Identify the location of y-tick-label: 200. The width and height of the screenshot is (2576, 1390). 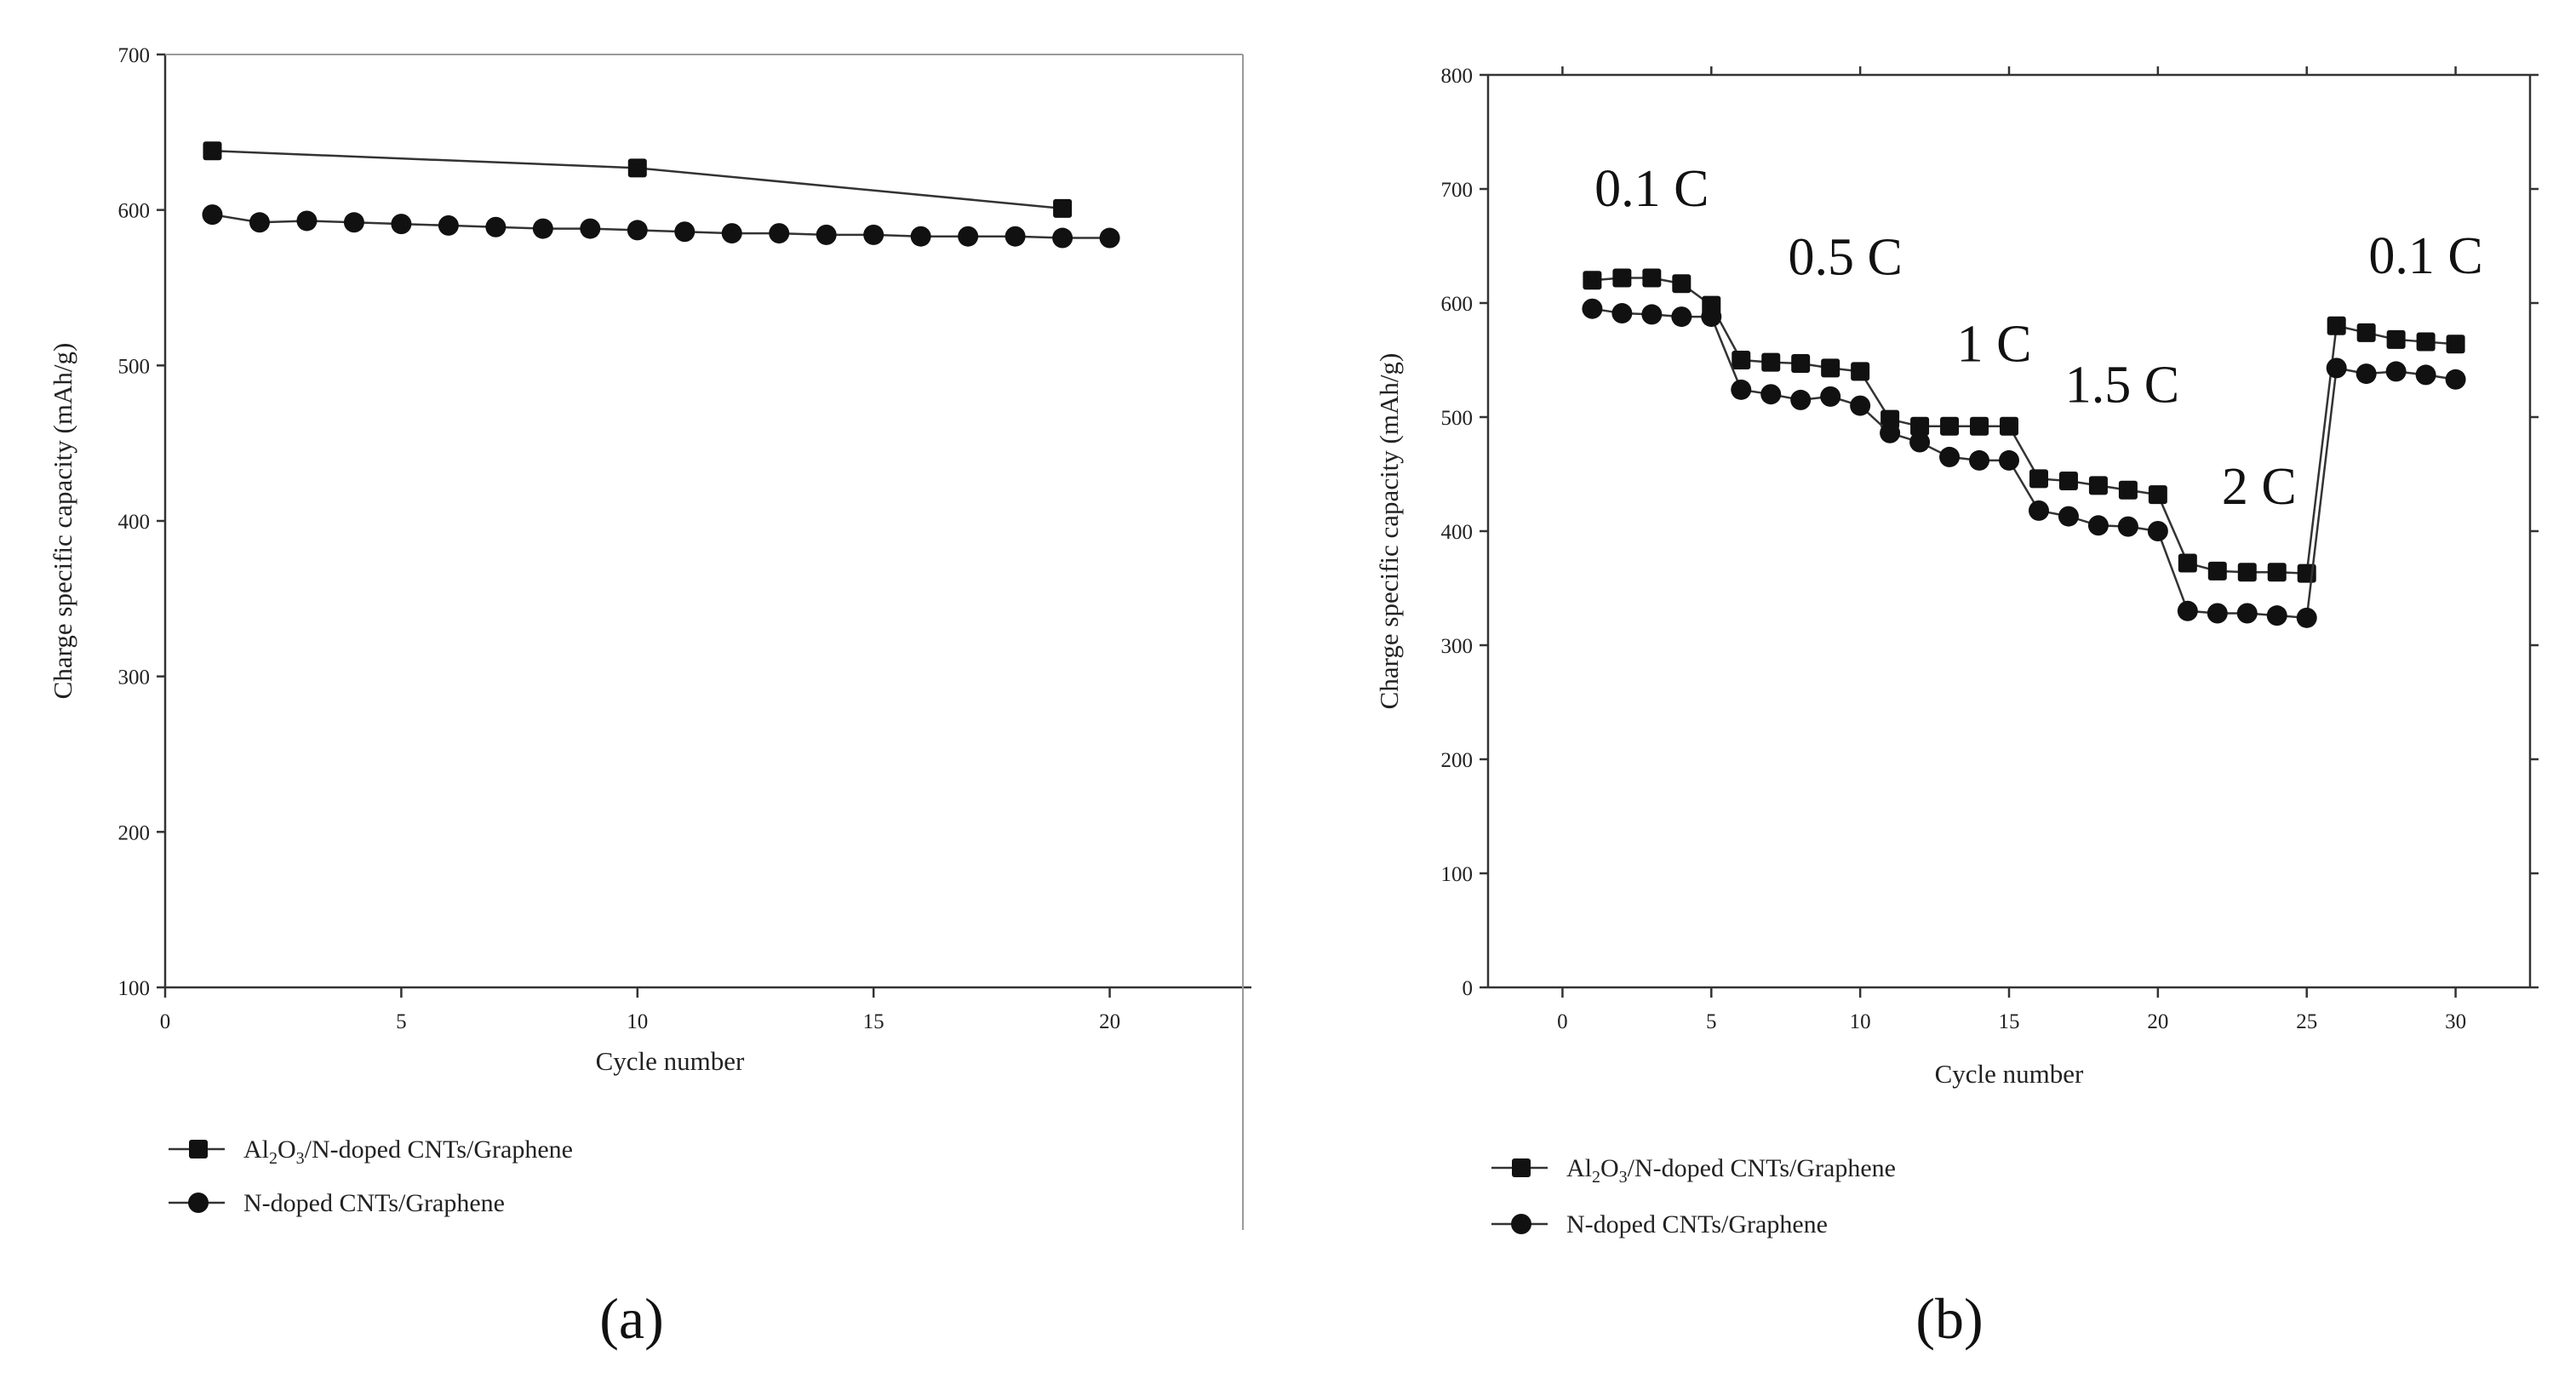
(1458, 760).